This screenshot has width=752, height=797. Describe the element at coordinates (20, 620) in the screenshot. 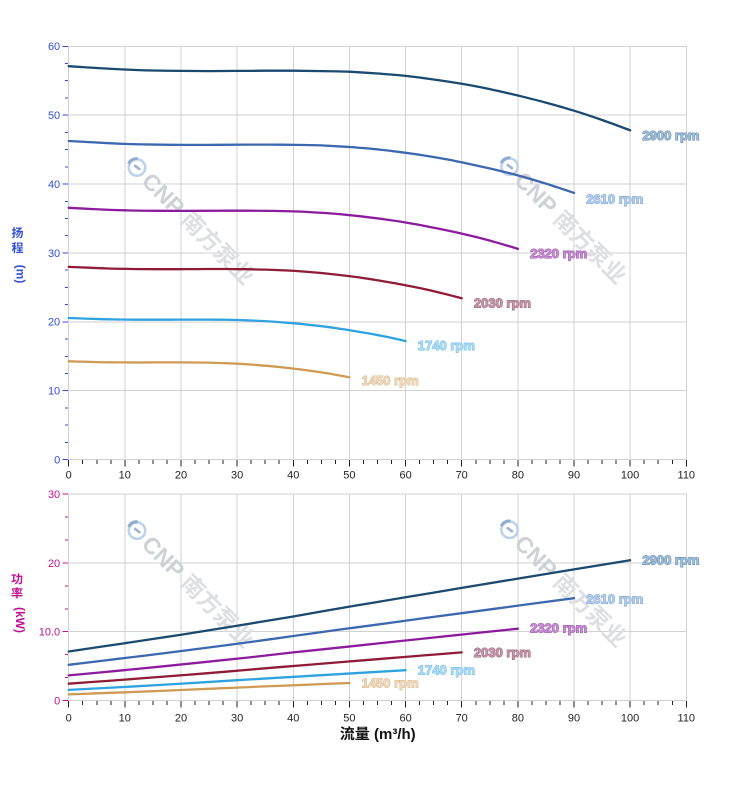

I see `svg-text: (kW)` at that location.